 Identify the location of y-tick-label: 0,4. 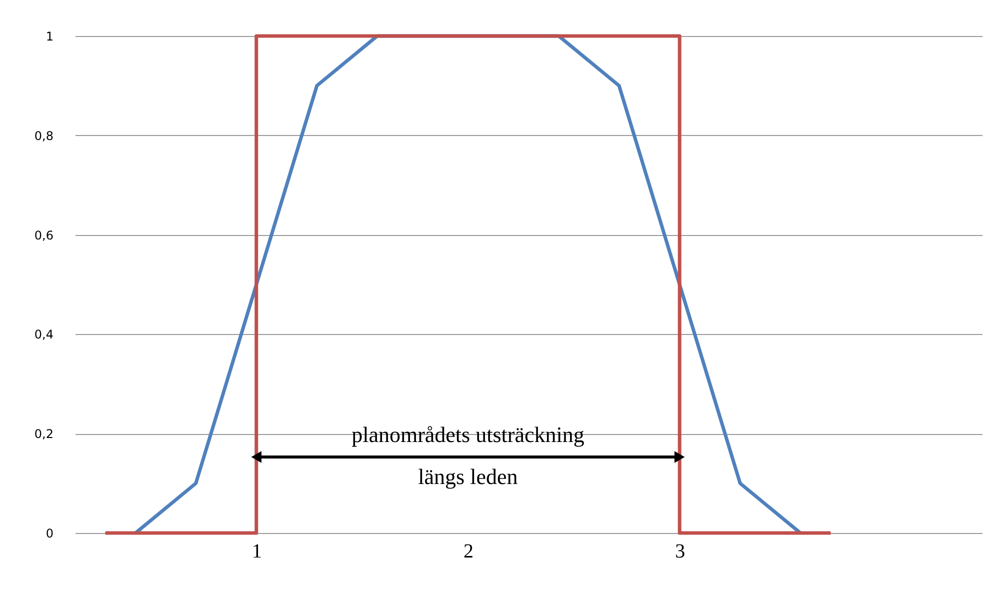
(44, 335).